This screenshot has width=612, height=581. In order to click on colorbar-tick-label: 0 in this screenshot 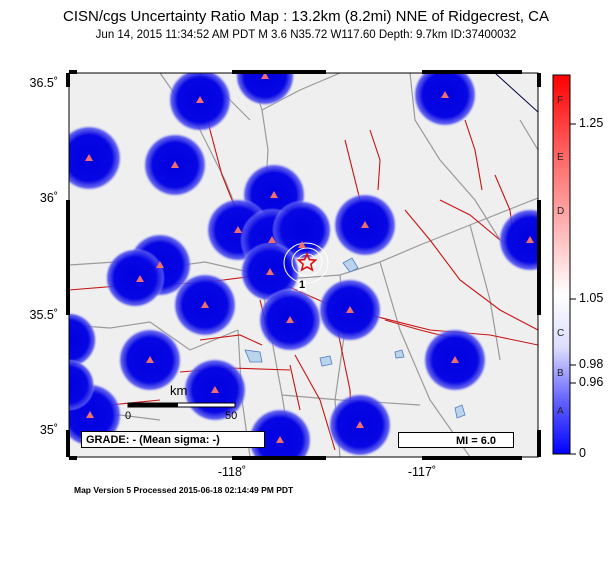, I will do `click(582, 453)`.